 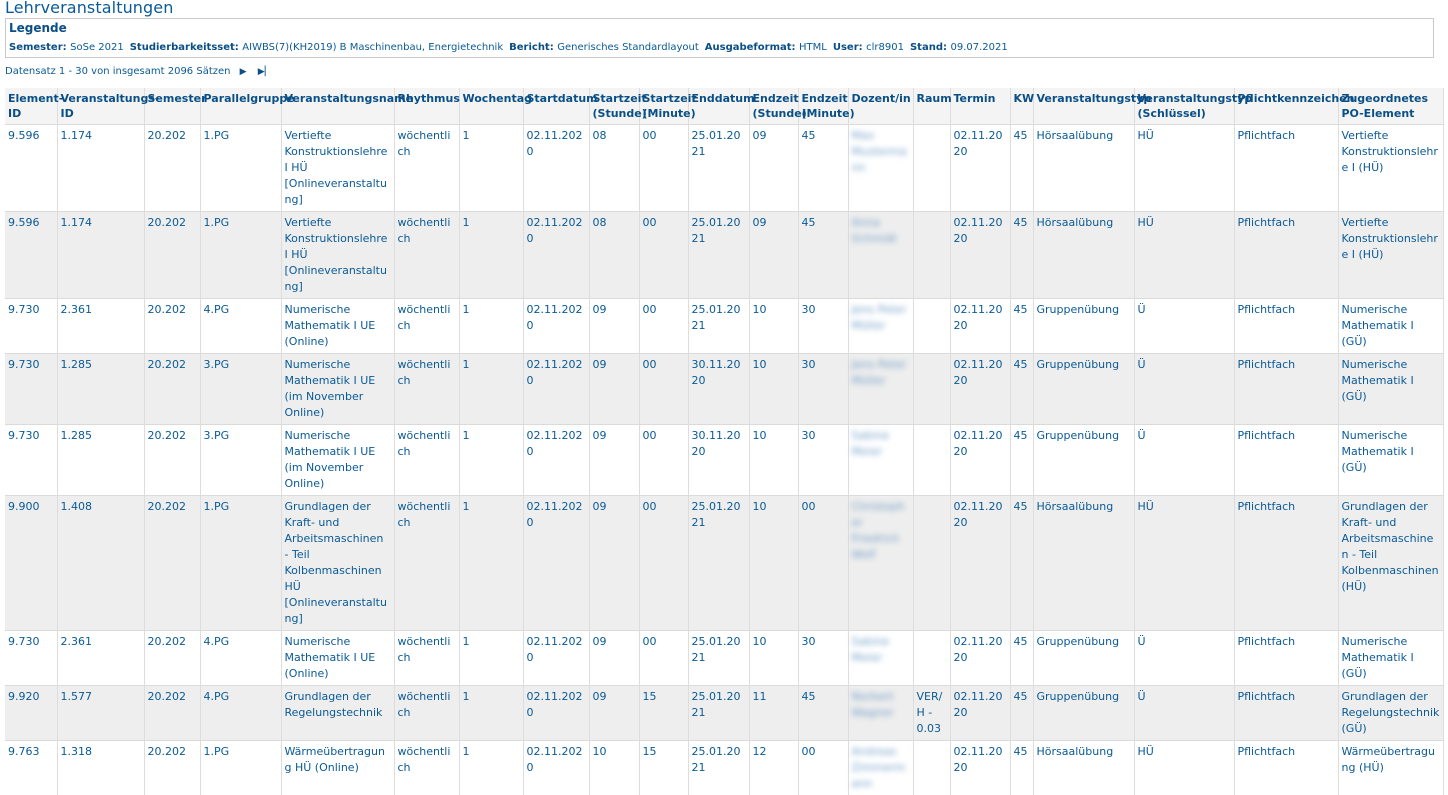 What do you see at coordinates (100, 168) in the screenshot?
I see `table-cell: 1.174` at bounding box center [100, 168].